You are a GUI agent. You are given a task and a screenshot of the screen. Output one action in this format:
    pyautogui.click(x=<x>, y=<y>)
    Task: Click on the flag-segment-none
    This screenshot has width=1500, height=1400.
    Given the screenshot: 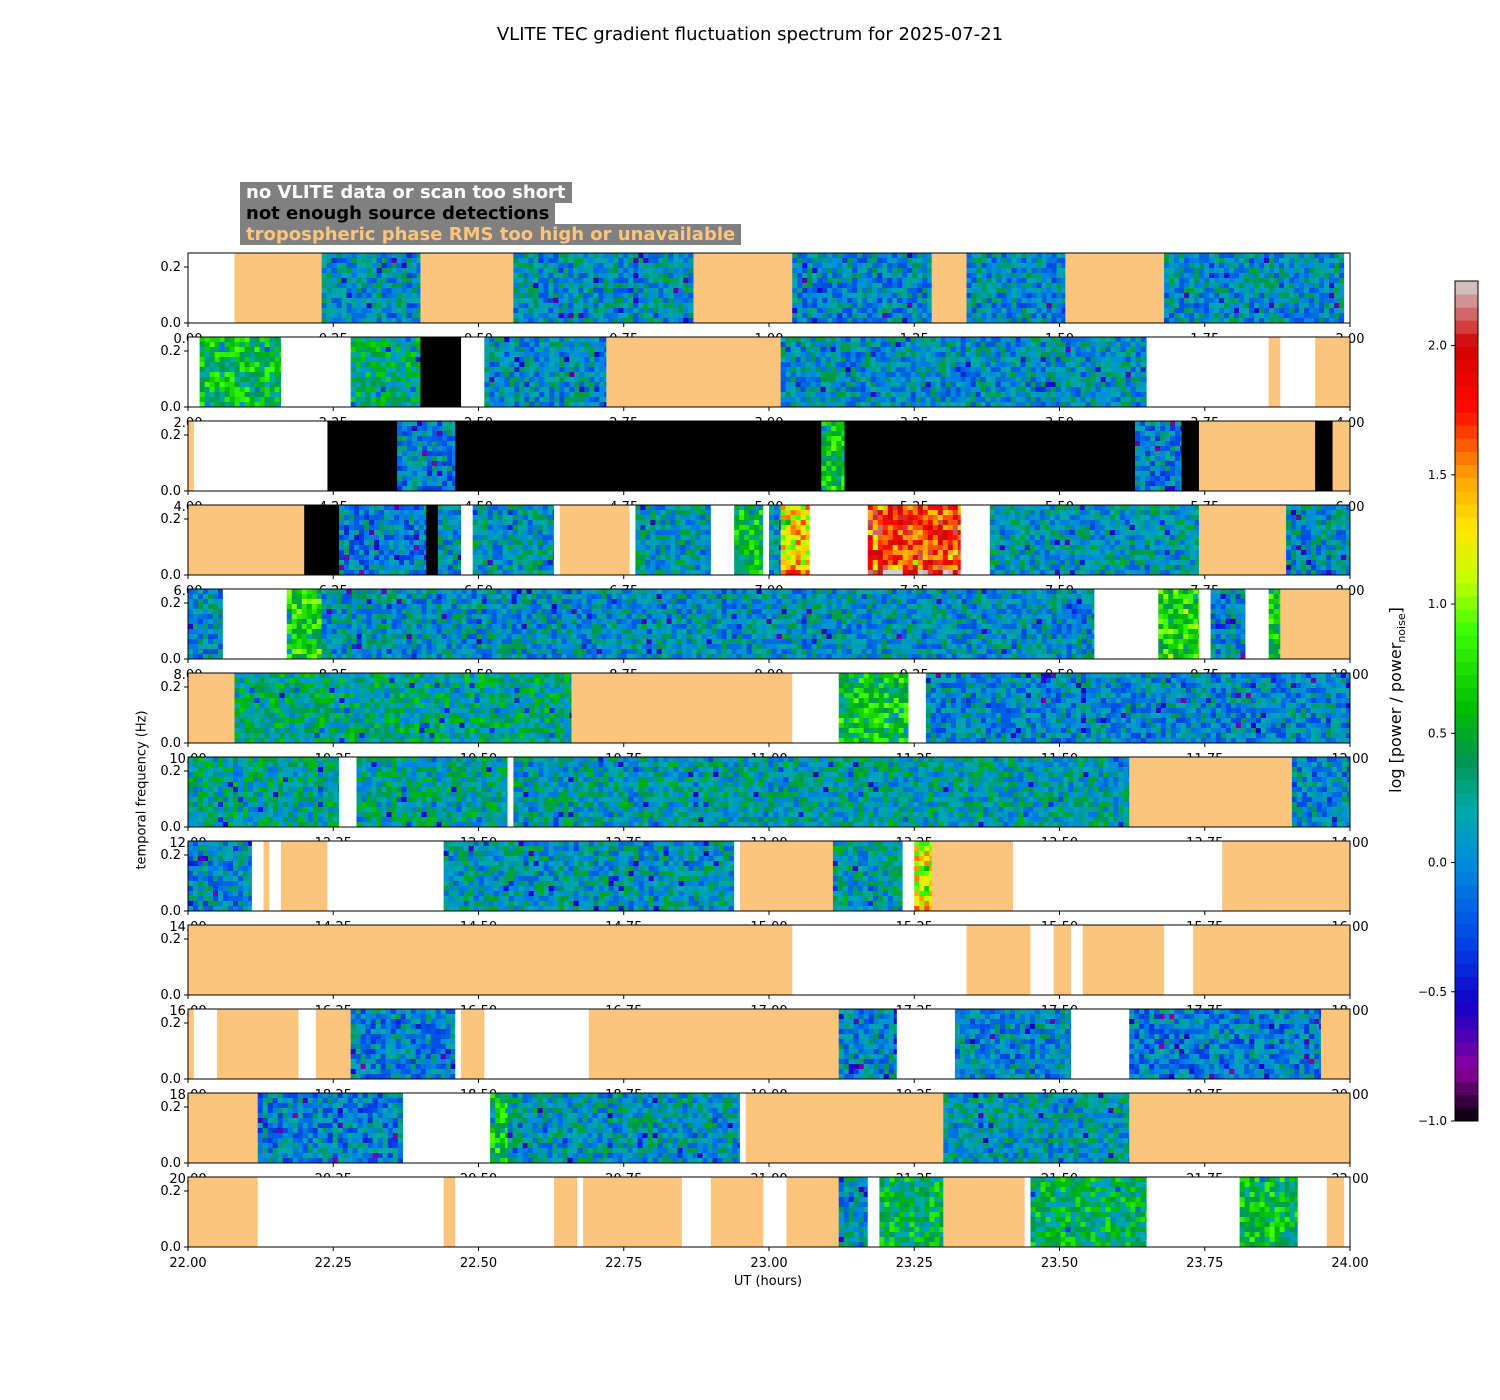 What is the action you would take?
    pyautogui.click(x=260, y=456)
    